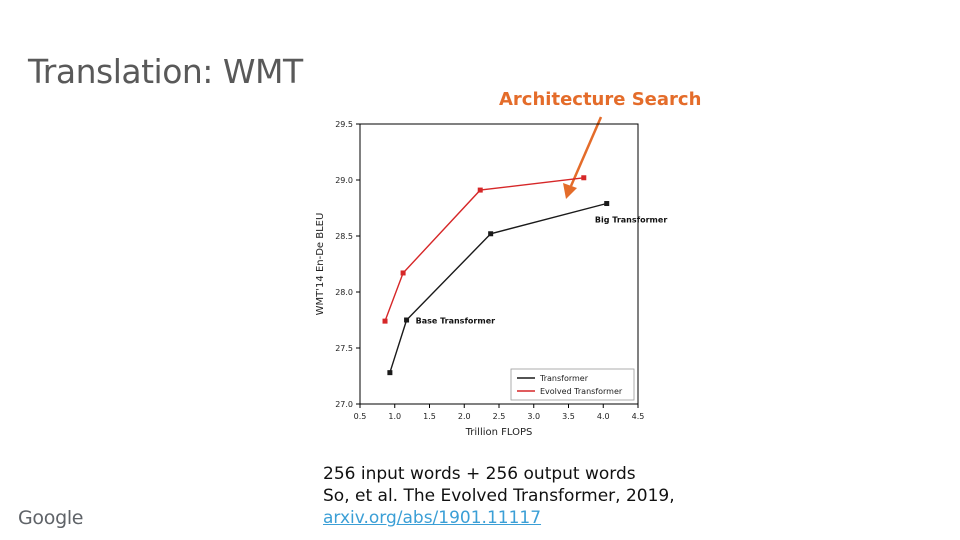 The height and width of the screenshot is (540, 960). What do you see at coordinates (581, 391) in the screenshot?
I see `legend-label: Evolved Transformer` at bounding box center [581, 391].